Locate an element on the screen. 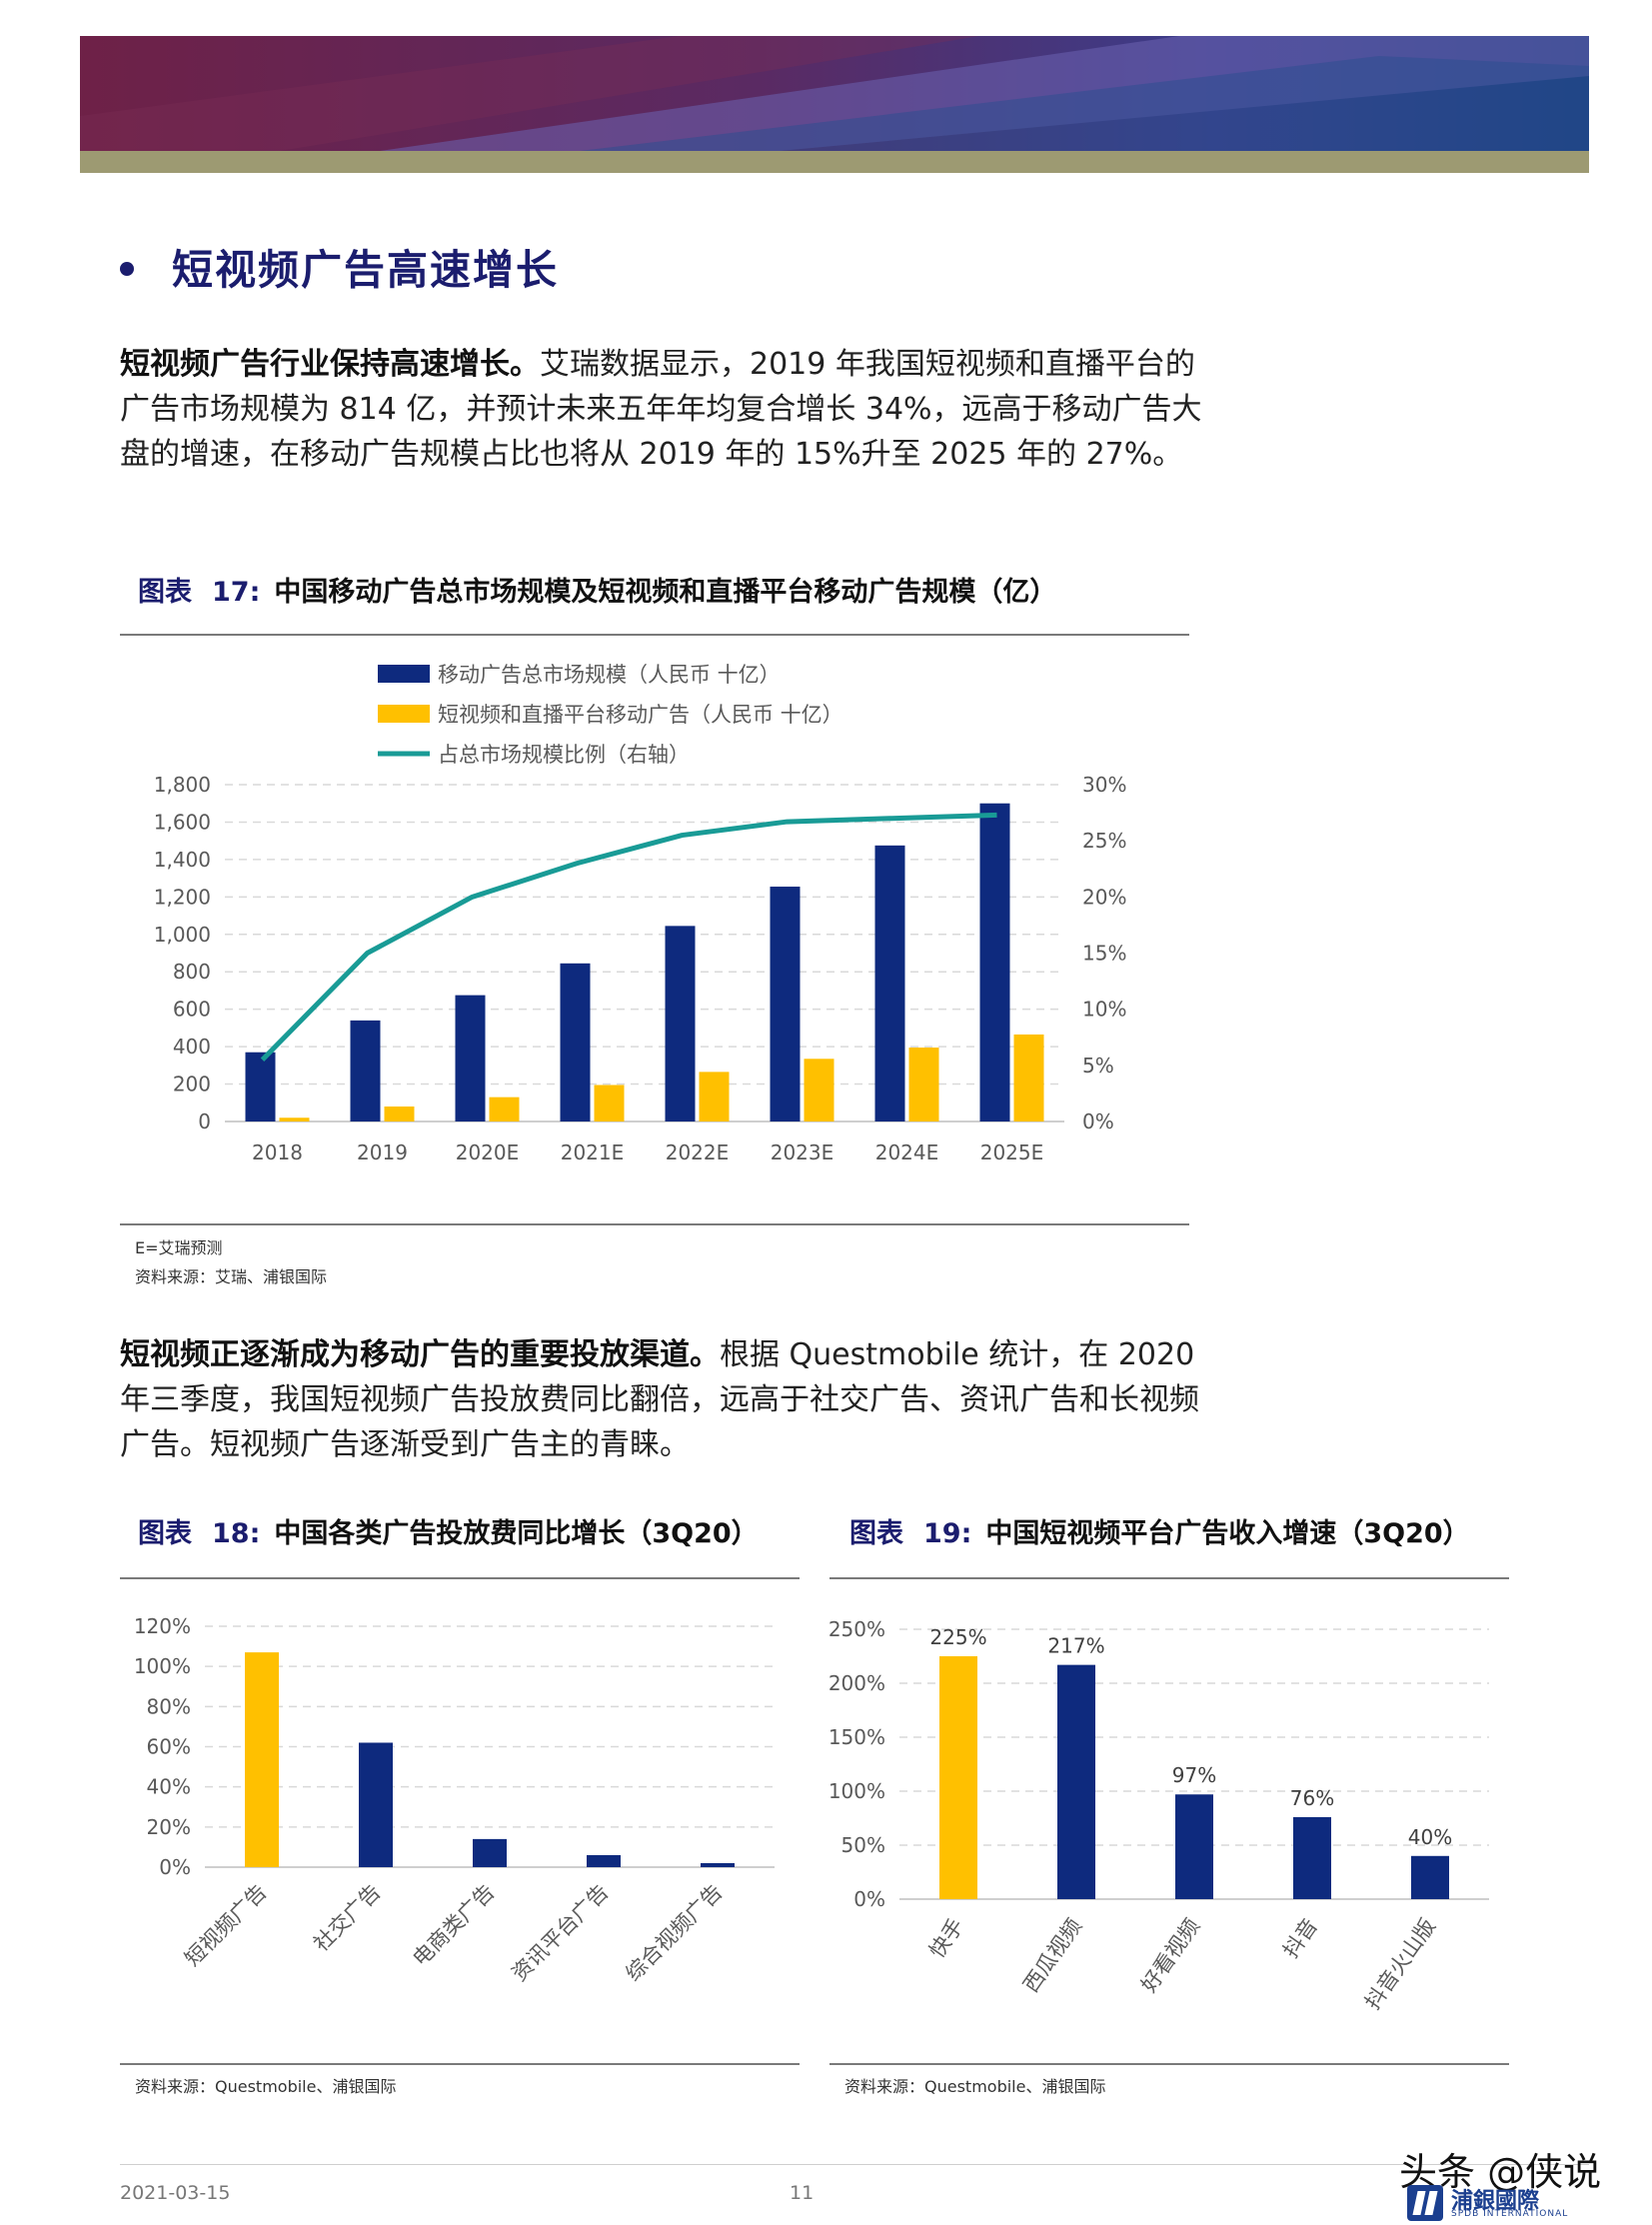  y-left-tick-label: 600 is located at coordinates (192, 1010).